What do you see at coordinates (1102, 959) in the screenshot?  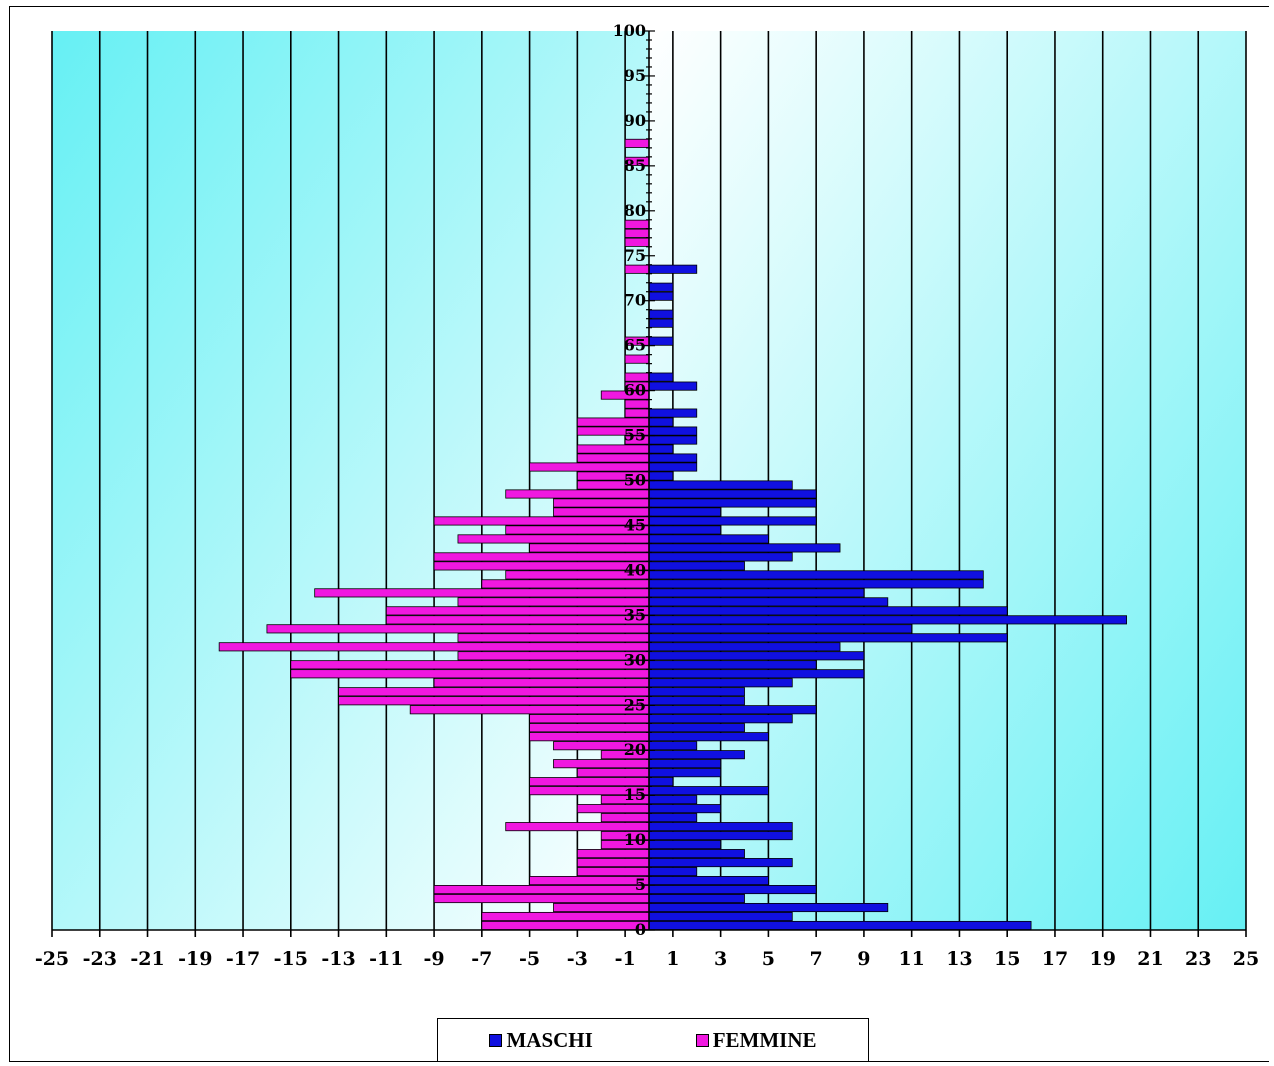 I see `x-tick-label: 19` at bounding box center [1102, 959].